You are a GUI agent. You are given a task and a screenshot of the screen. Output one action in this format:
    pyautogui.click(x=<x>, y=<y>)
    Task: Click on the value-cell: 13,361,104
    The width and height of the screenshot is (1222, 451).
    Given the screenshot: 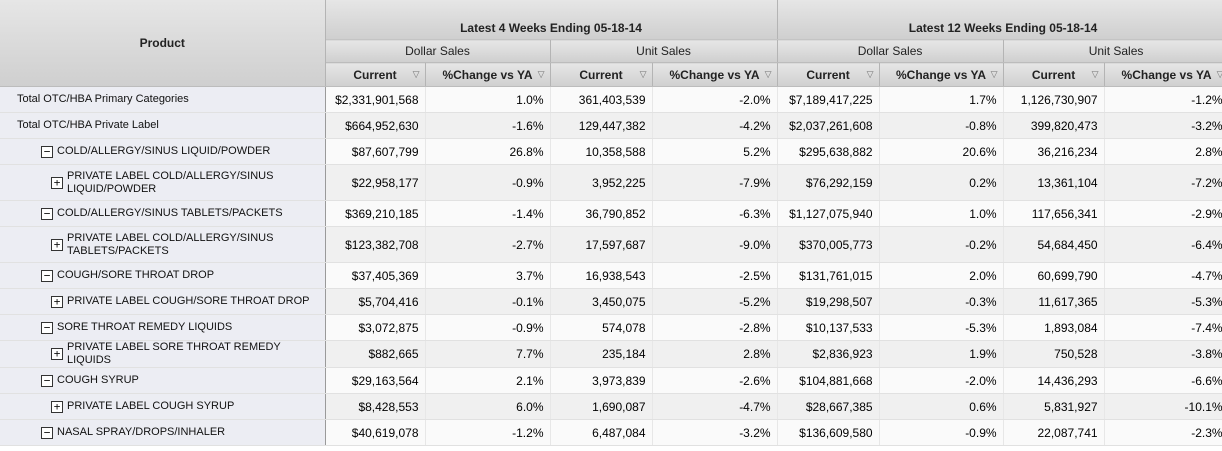 What is the action you would take?
    pyautogui.click(x=1054, y=182)
    